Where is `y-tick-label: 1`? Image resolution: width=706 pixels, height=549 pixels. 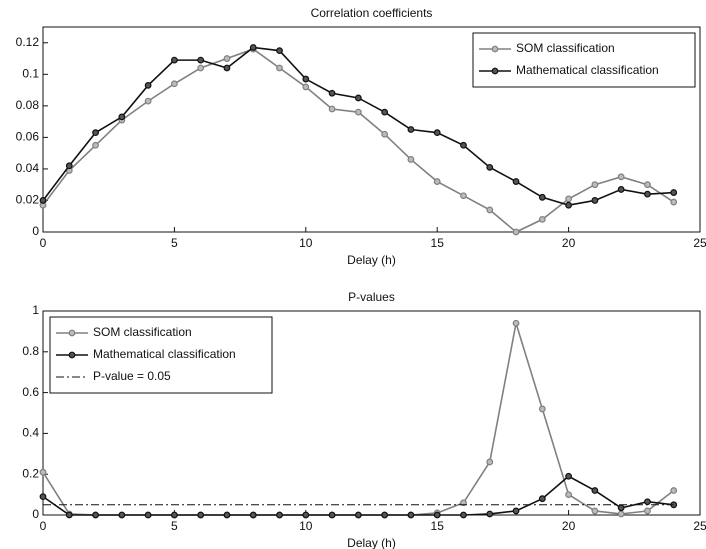 y-tick-label: 1 is located at coordinates (35, 310).